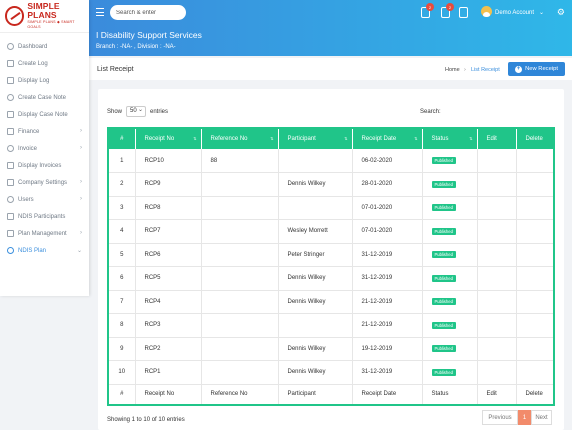  Describe the element at coordinates (500, 417) in the screenshot. I see `previous-page-button: Previous` at that location.